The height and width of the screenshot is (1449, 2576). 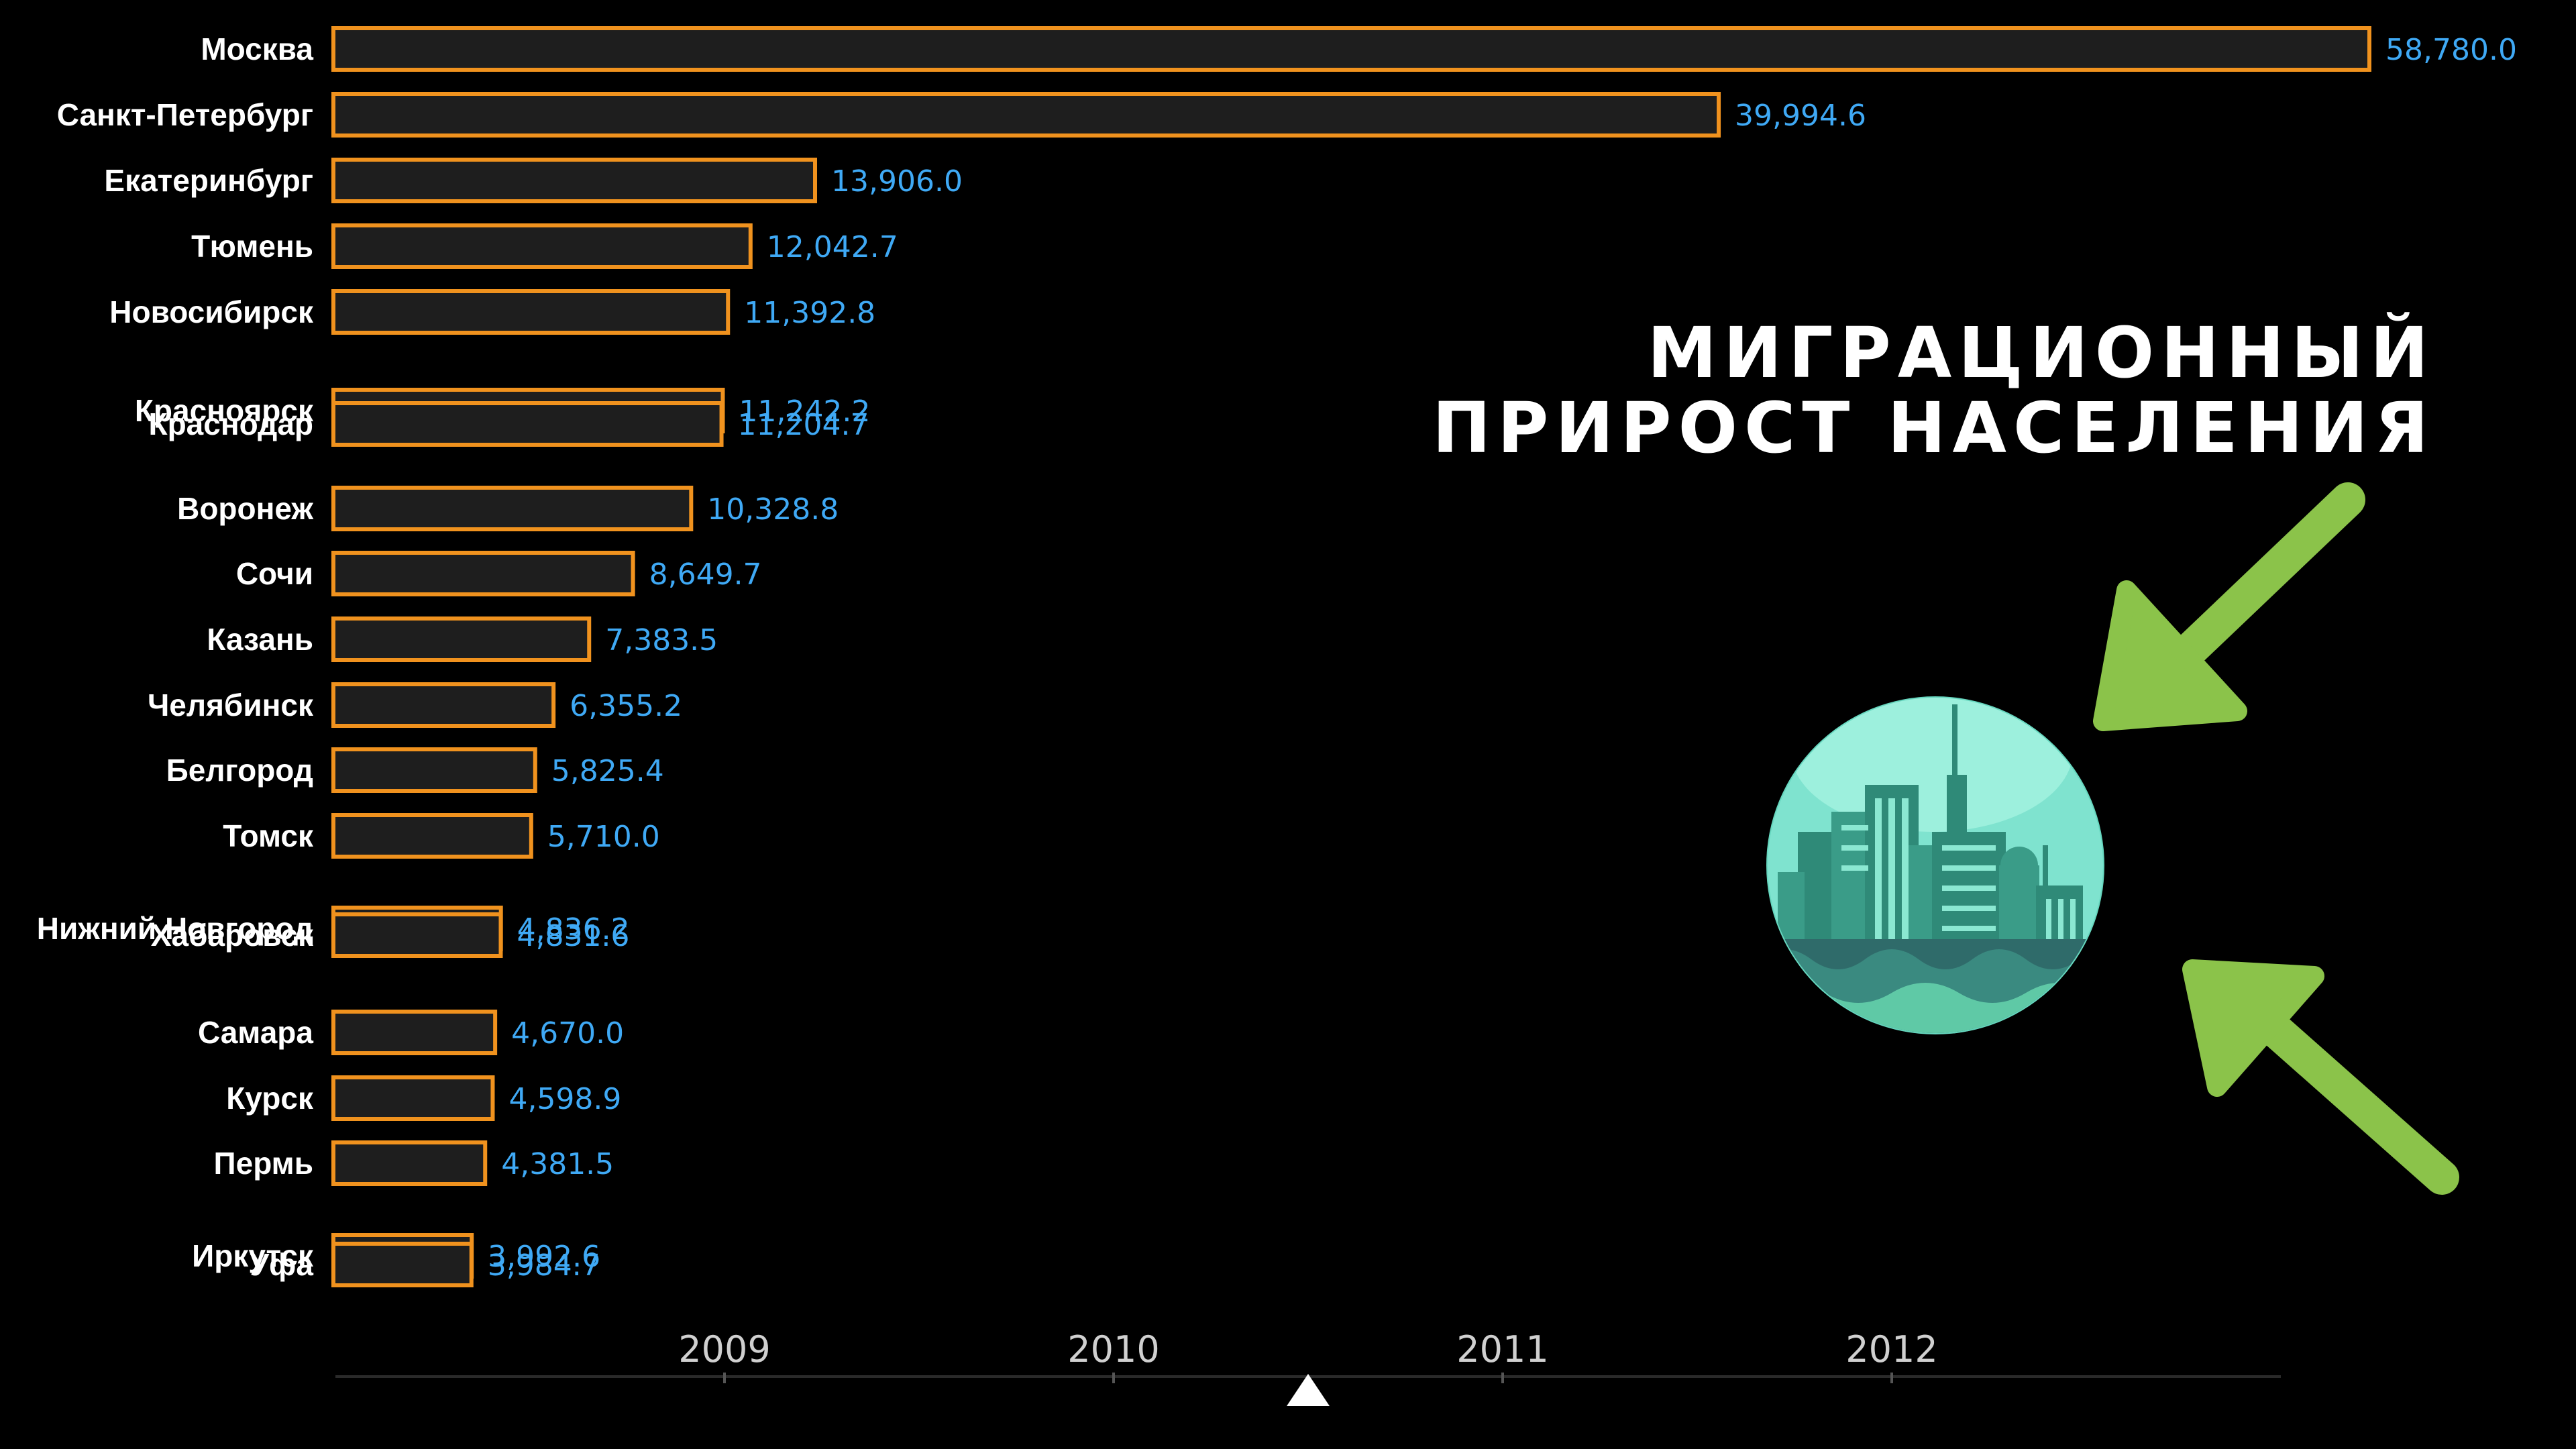 What do you see at coordinates (270, 1098) in the screenshot?
I see `category-label: Курск` at bounding box center [270, 1098].